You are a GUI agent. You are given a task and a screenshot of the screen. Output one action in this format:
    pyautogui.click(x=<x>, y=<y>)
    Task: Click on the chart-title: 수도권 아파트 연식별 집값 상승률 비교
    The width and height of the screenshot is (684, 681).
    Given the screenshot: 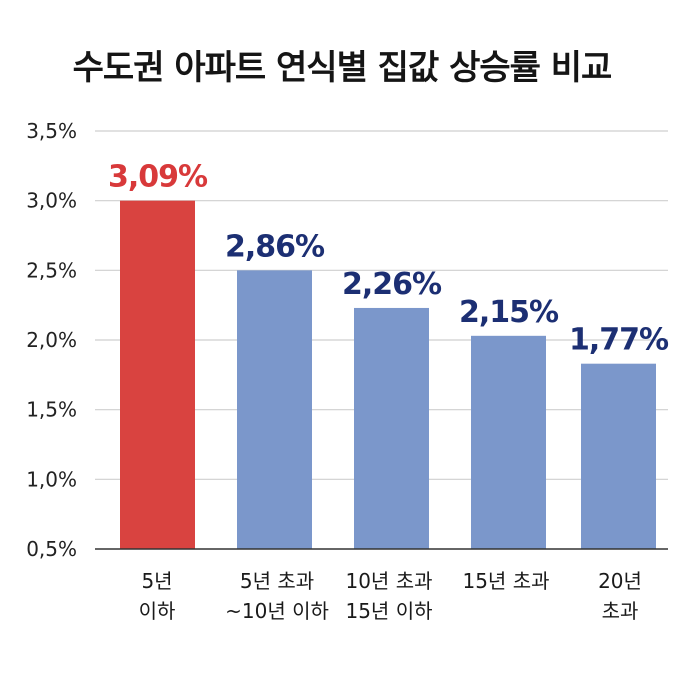 What is the action you would take?
    pyautogui.click(x=342, y=68)
    